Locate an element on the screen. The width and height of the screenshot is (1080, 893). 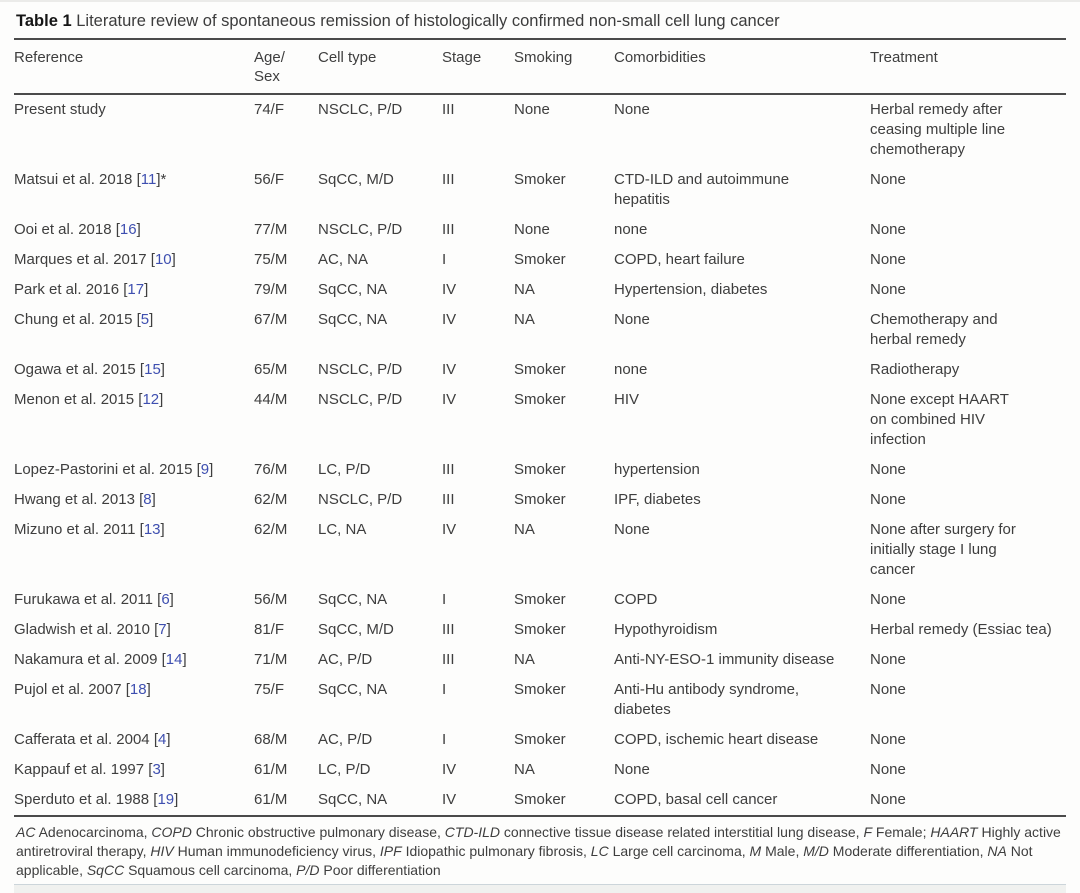
citation-bracket: [11]* is located at coordinates (149, 179).